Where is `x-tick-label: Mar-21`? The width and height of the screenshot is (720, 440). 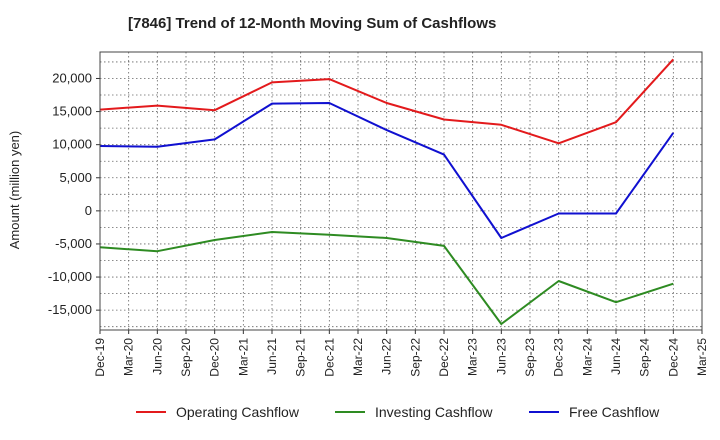 x-tick-label: Mar-21 is located at coordinates (243, 357).